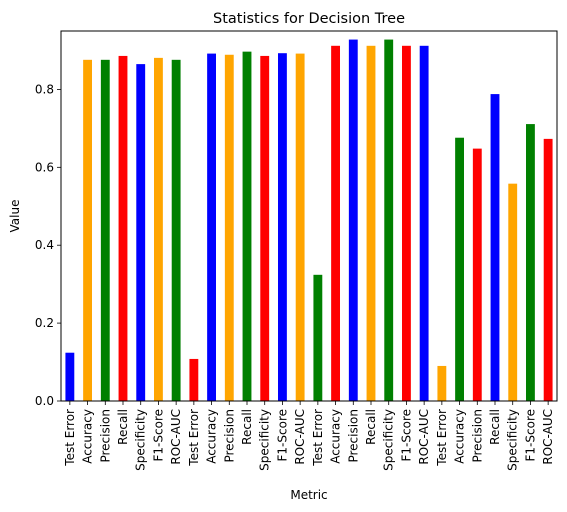 The width and height of the screenshot is (567, 512). I want to click on y-tick-label: 0.2, so click(44, 323).